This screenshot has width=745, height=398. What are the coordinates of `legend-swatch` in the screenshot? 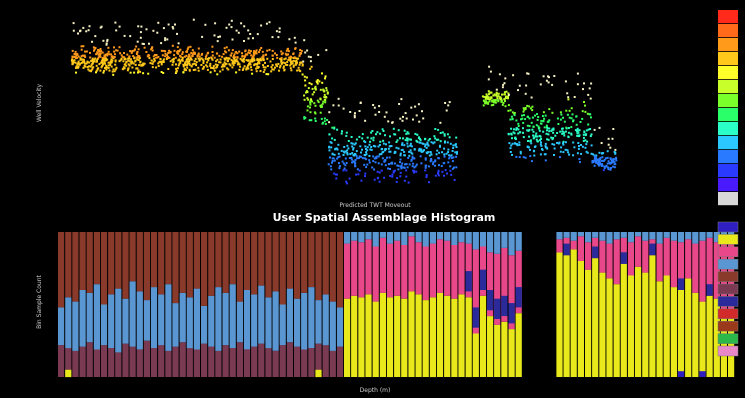 It's located at (728, 264).